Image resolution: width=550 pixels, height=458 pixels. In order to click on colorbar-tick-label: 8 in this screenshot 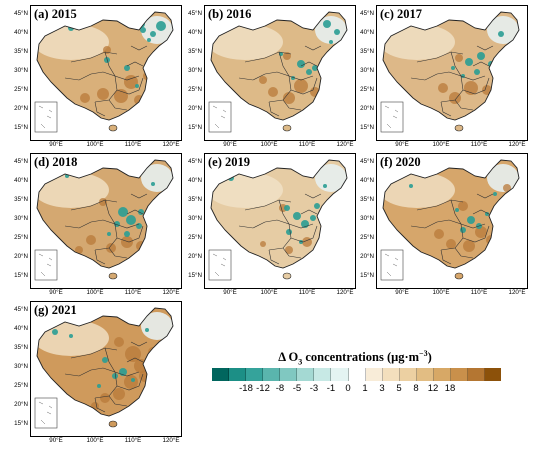, I will do `click(416, 388)`.